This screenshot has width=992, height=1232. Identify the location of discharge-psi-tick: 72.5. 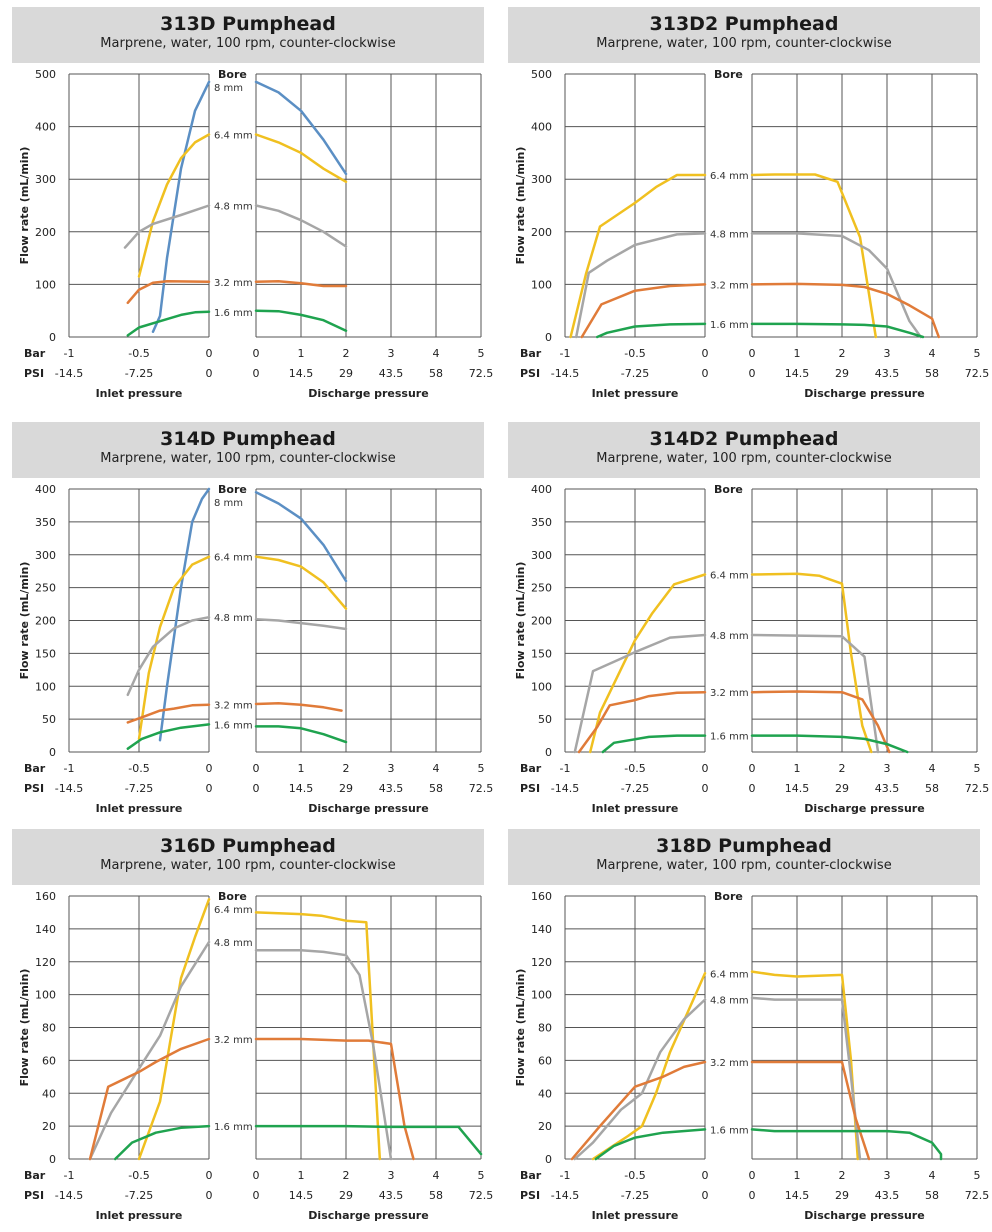
(481, 1195).